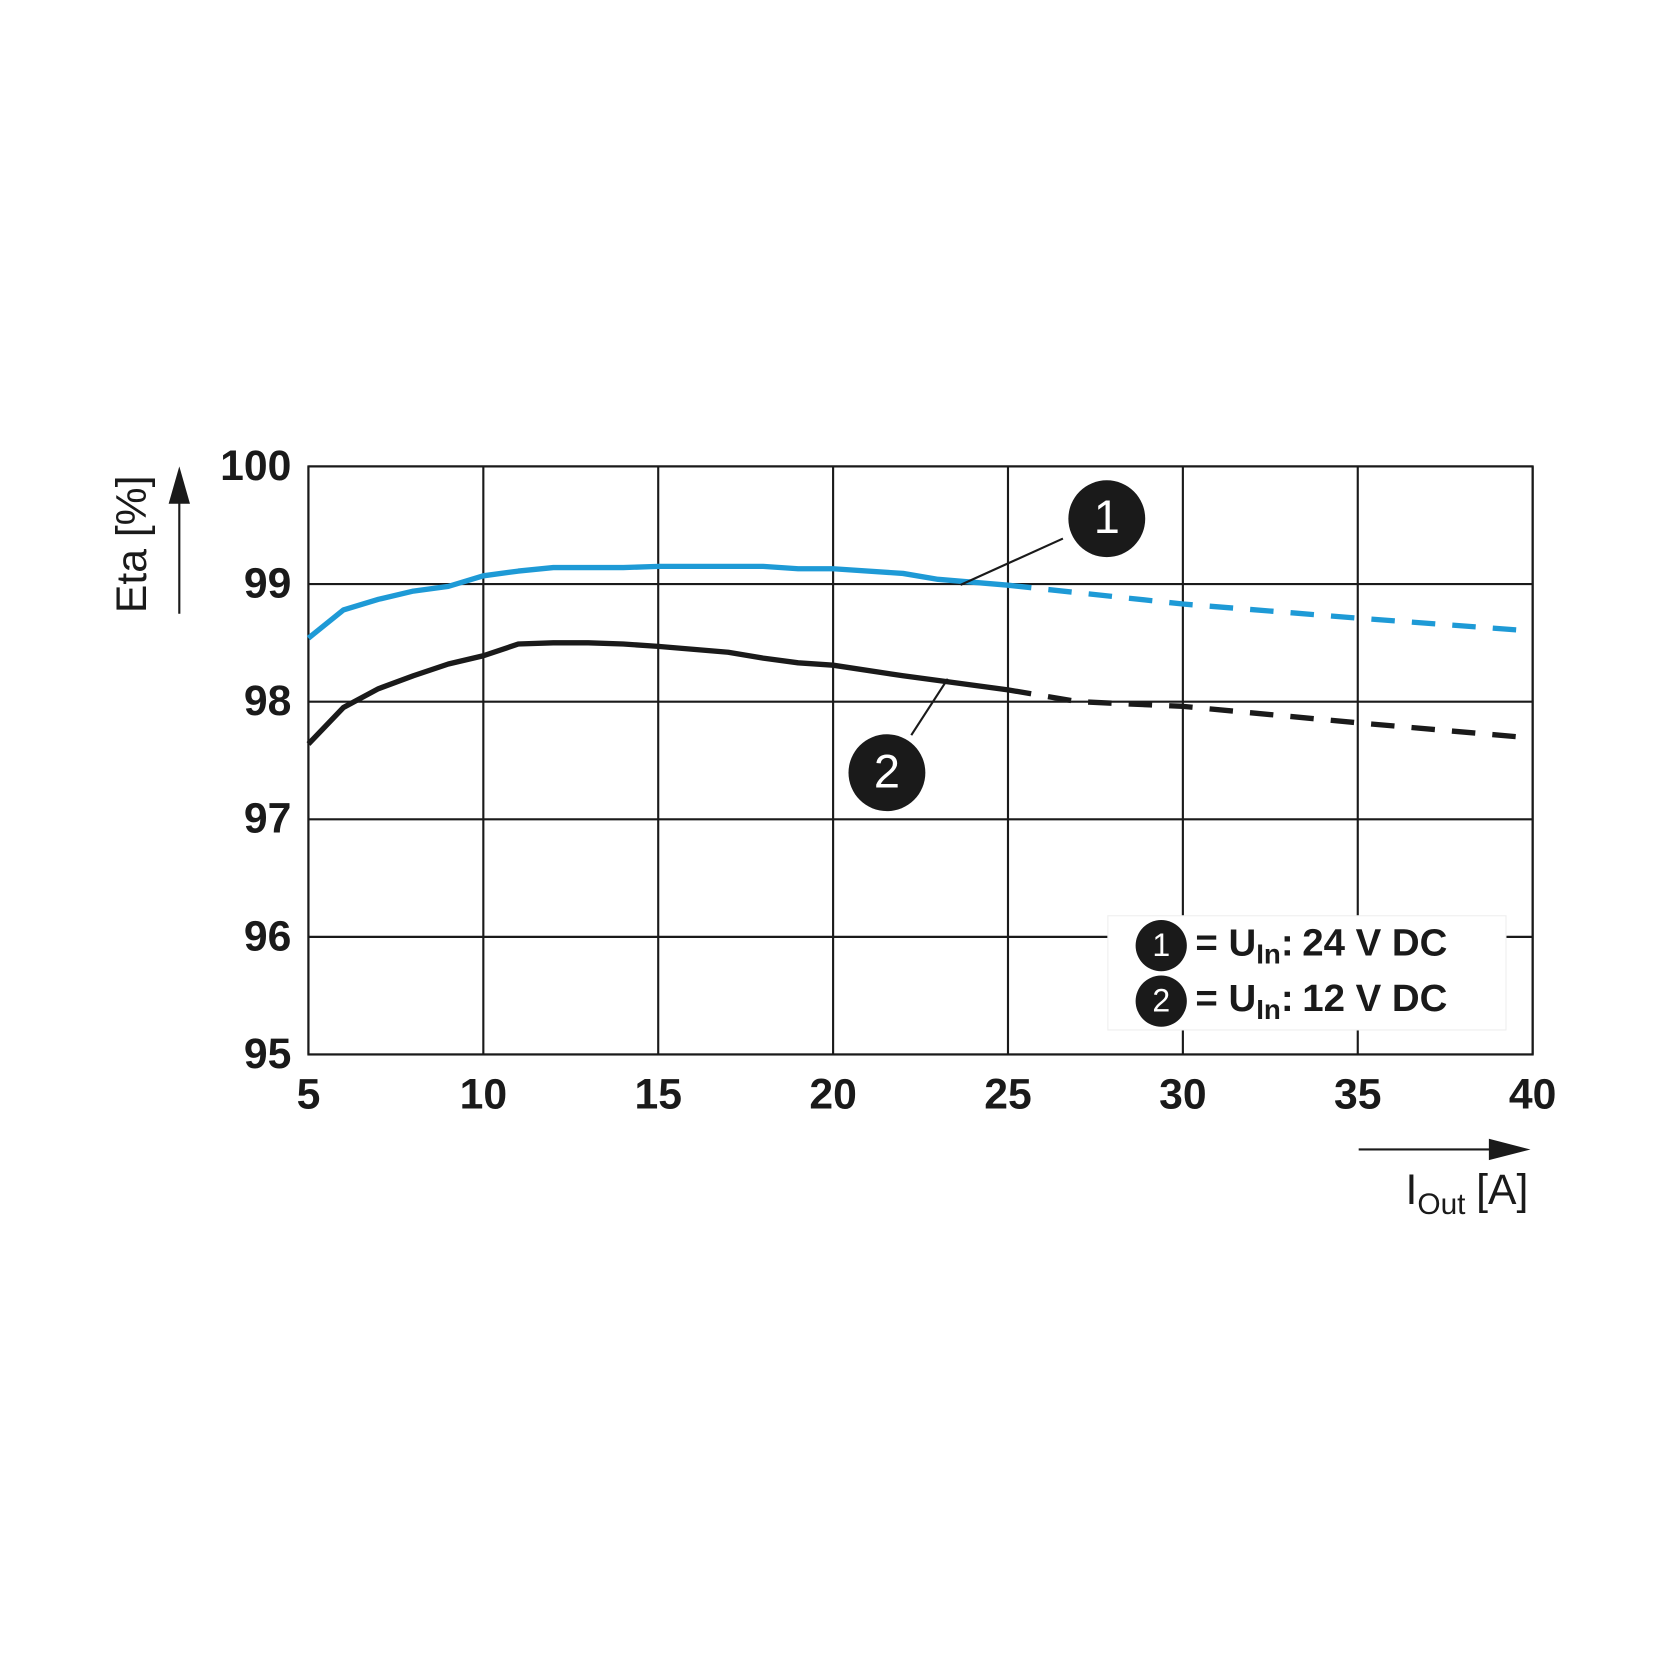 This screenshot has height=1665, width=1665. Describe the element at coordinates (1509, 1149) in the screenshot. I see `x-axis-arrowhead` at that location.